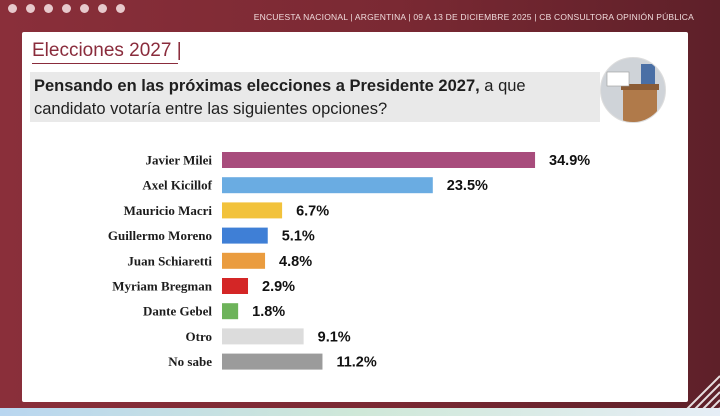 This screenshot has height=416, width=720. What do you see at coordinates (334, 337) in the screenshot?
I see `value-label: 9.1%` at bounding box center [334, 337].